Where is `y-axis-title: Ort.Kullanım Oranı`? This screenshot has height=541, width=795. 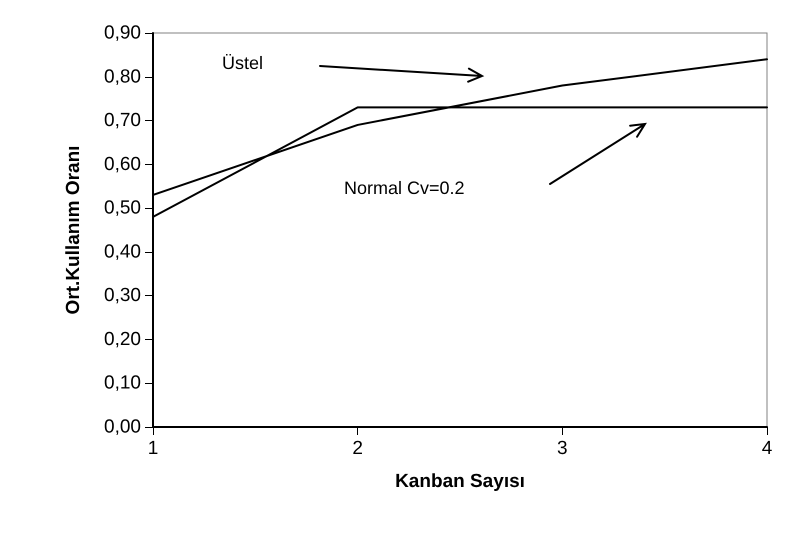 y-axis-title: Ort.Kullanım Oranı is located at coordinates (73, 230).